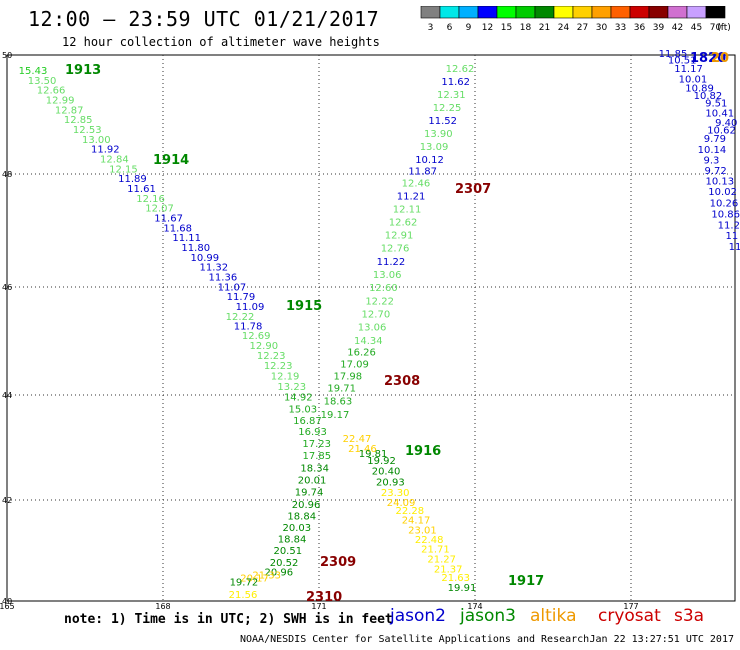  What do you see at coordinates (696, 28) in the screenshot?
I see `colorbar-tick-label: 45` at bounding box center [696, 28].